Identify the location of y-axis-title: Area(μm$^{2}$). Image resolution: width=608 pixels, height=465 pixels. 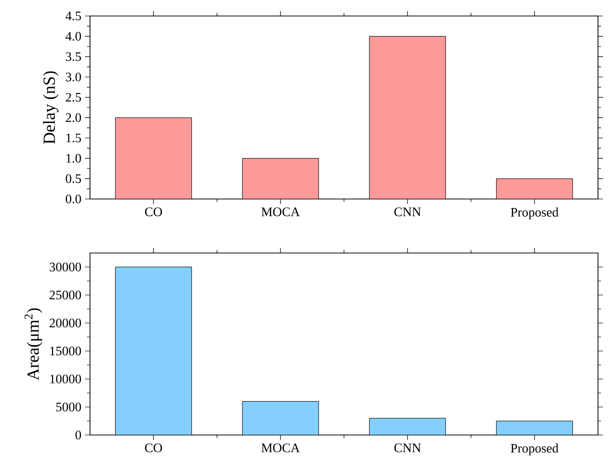
(33, 344).